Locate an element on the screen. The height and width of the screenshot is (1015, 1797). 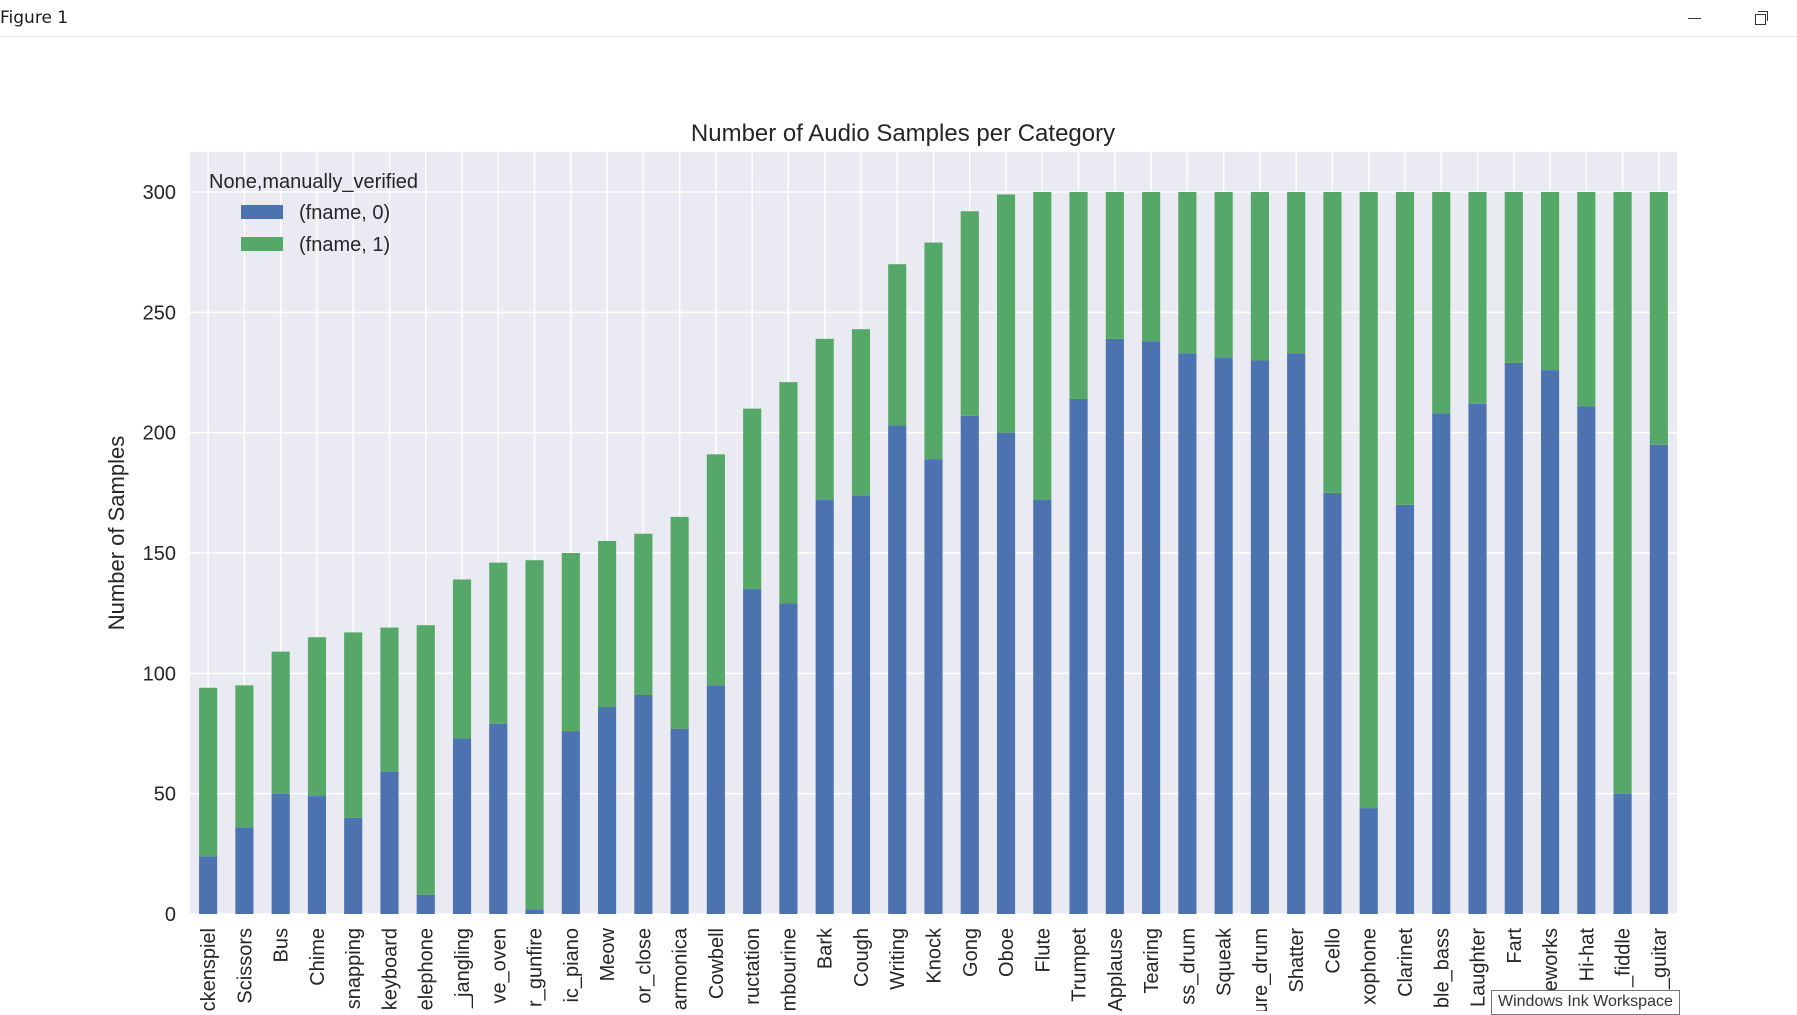
x-tick-label: Scissors is located at coordinates (245, 966).